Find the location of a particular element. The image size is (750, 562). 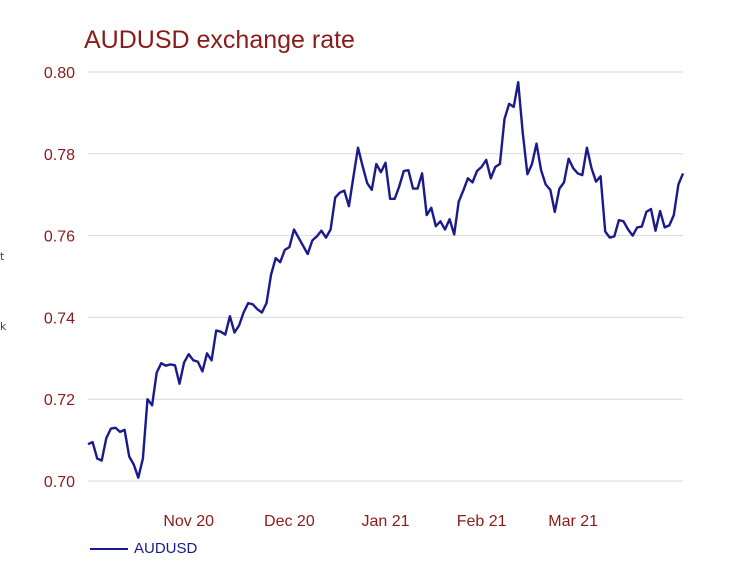

legend-label: AUDUSD is located at coordinates (166, 548).